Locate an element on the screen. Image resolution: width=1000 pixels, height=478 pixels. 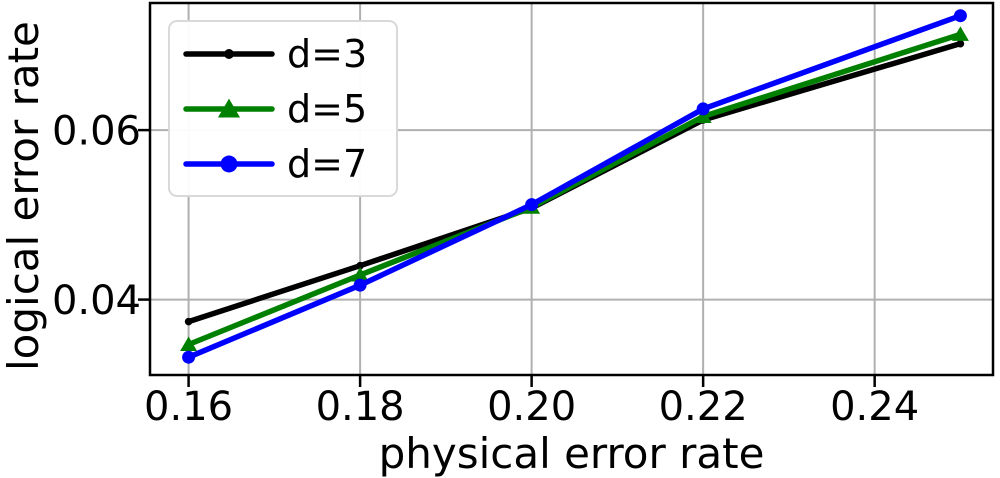
y-tick-label: 0.06 is located at coordinates (96, 132).